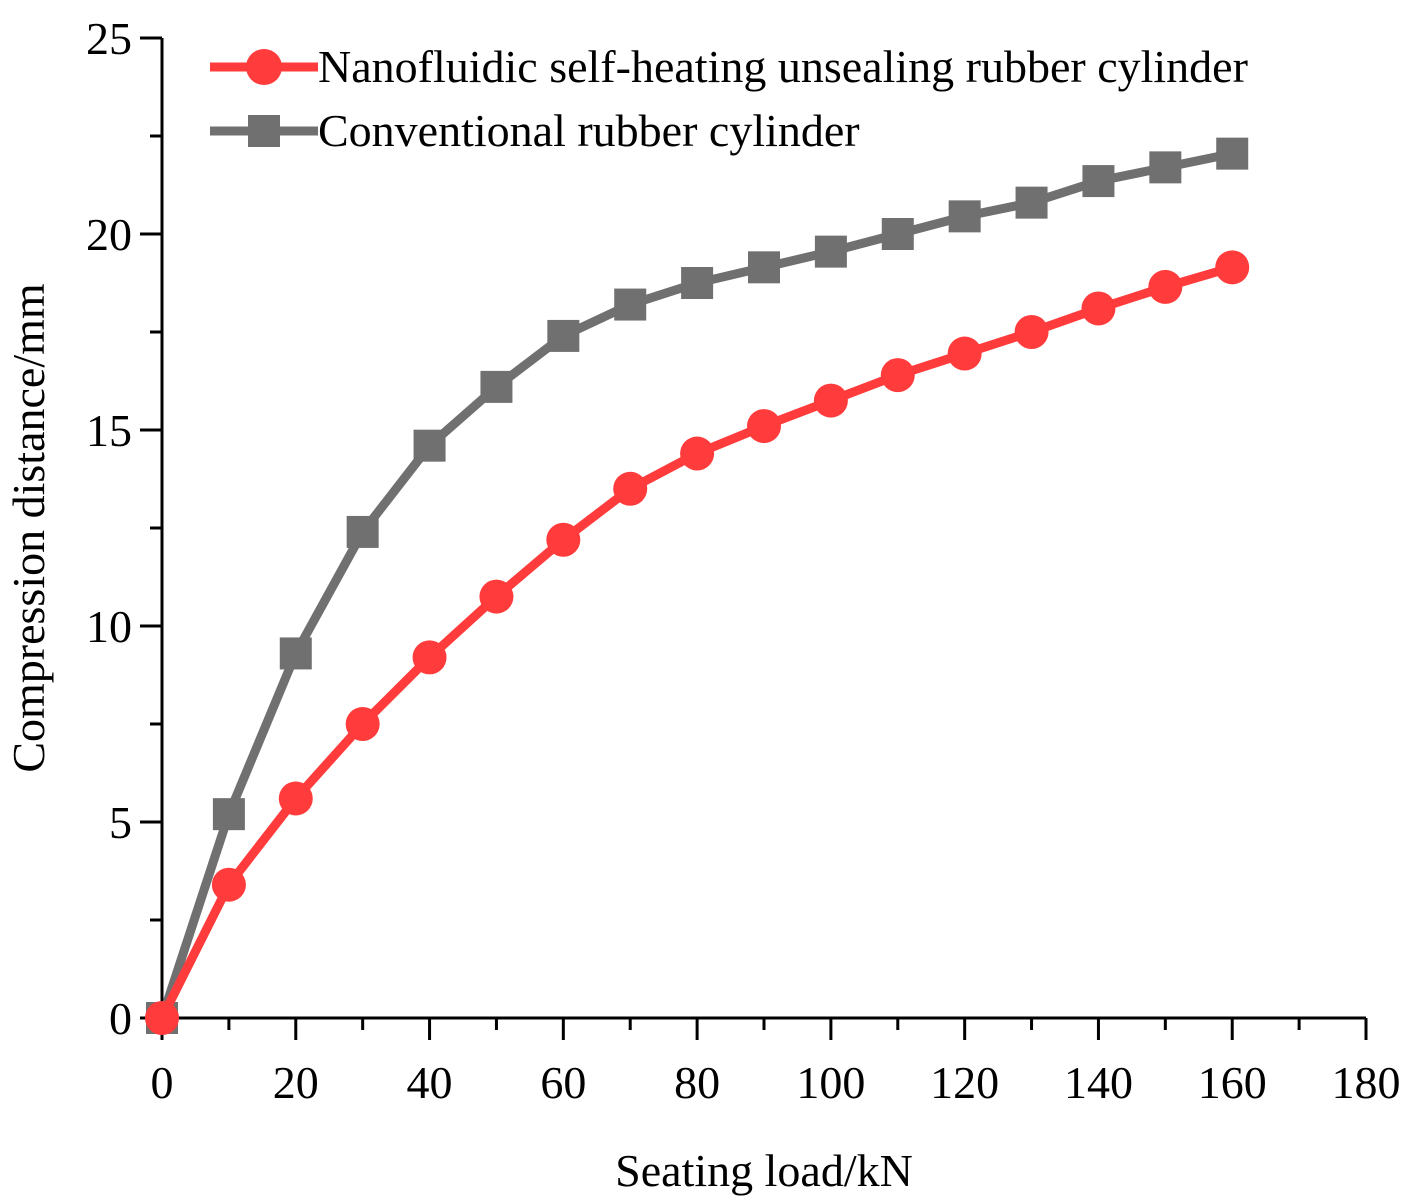 Image resolution: width=1416 pixels, height=1203 pixels. What do you see at coordinates (109, 430) in the screenshot?
I see `y-tick-label: 15` at bounding box center [109, 430].